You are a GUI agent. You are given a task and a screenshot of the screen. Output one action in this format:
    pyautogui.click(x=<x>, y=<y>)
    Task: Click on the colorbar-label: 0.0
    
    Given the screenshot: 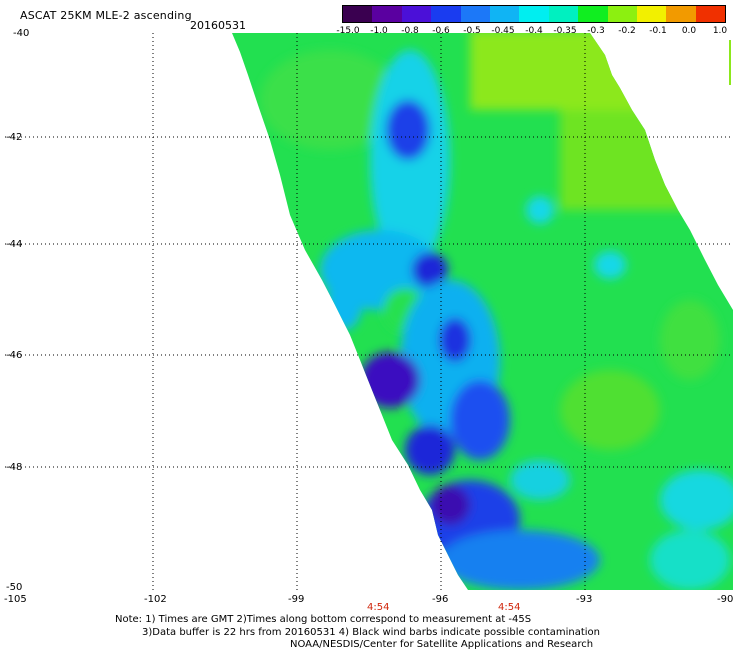 What is the action you would take?
    pyautogui.click(x=689, y=31)
    